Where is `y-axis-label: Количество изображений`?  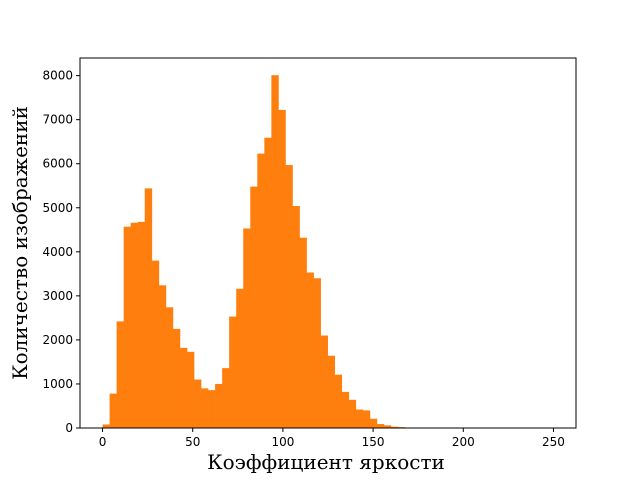 y-axis-label: Количество изображений is located at coordinates (20, 243).